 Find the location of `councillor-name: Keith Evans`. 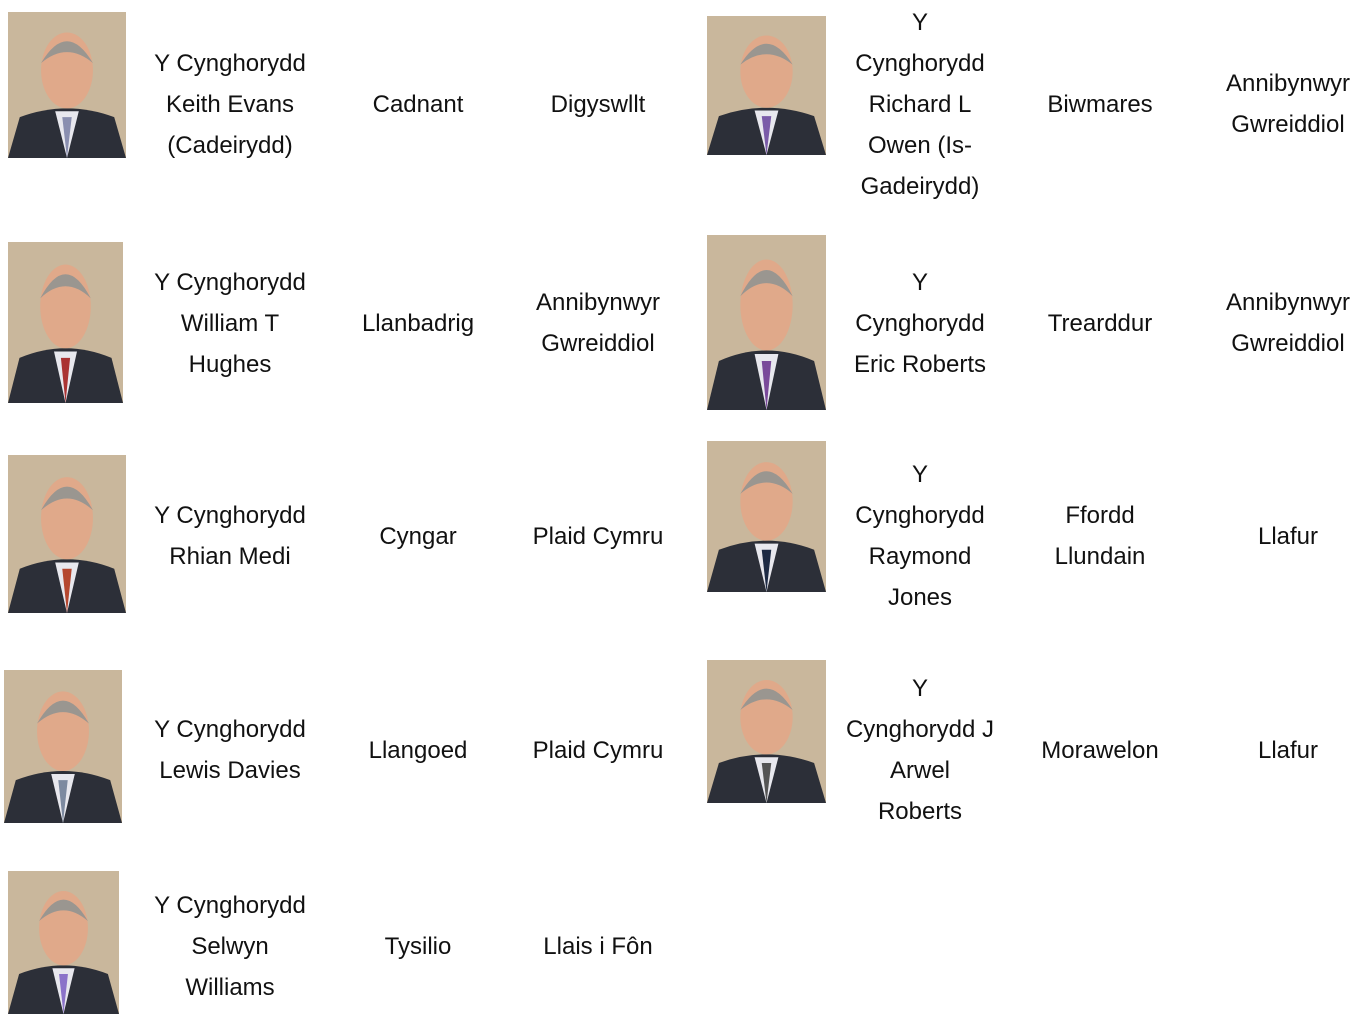

councillor-name: Keith Evans is located at coordinates (230, 104).